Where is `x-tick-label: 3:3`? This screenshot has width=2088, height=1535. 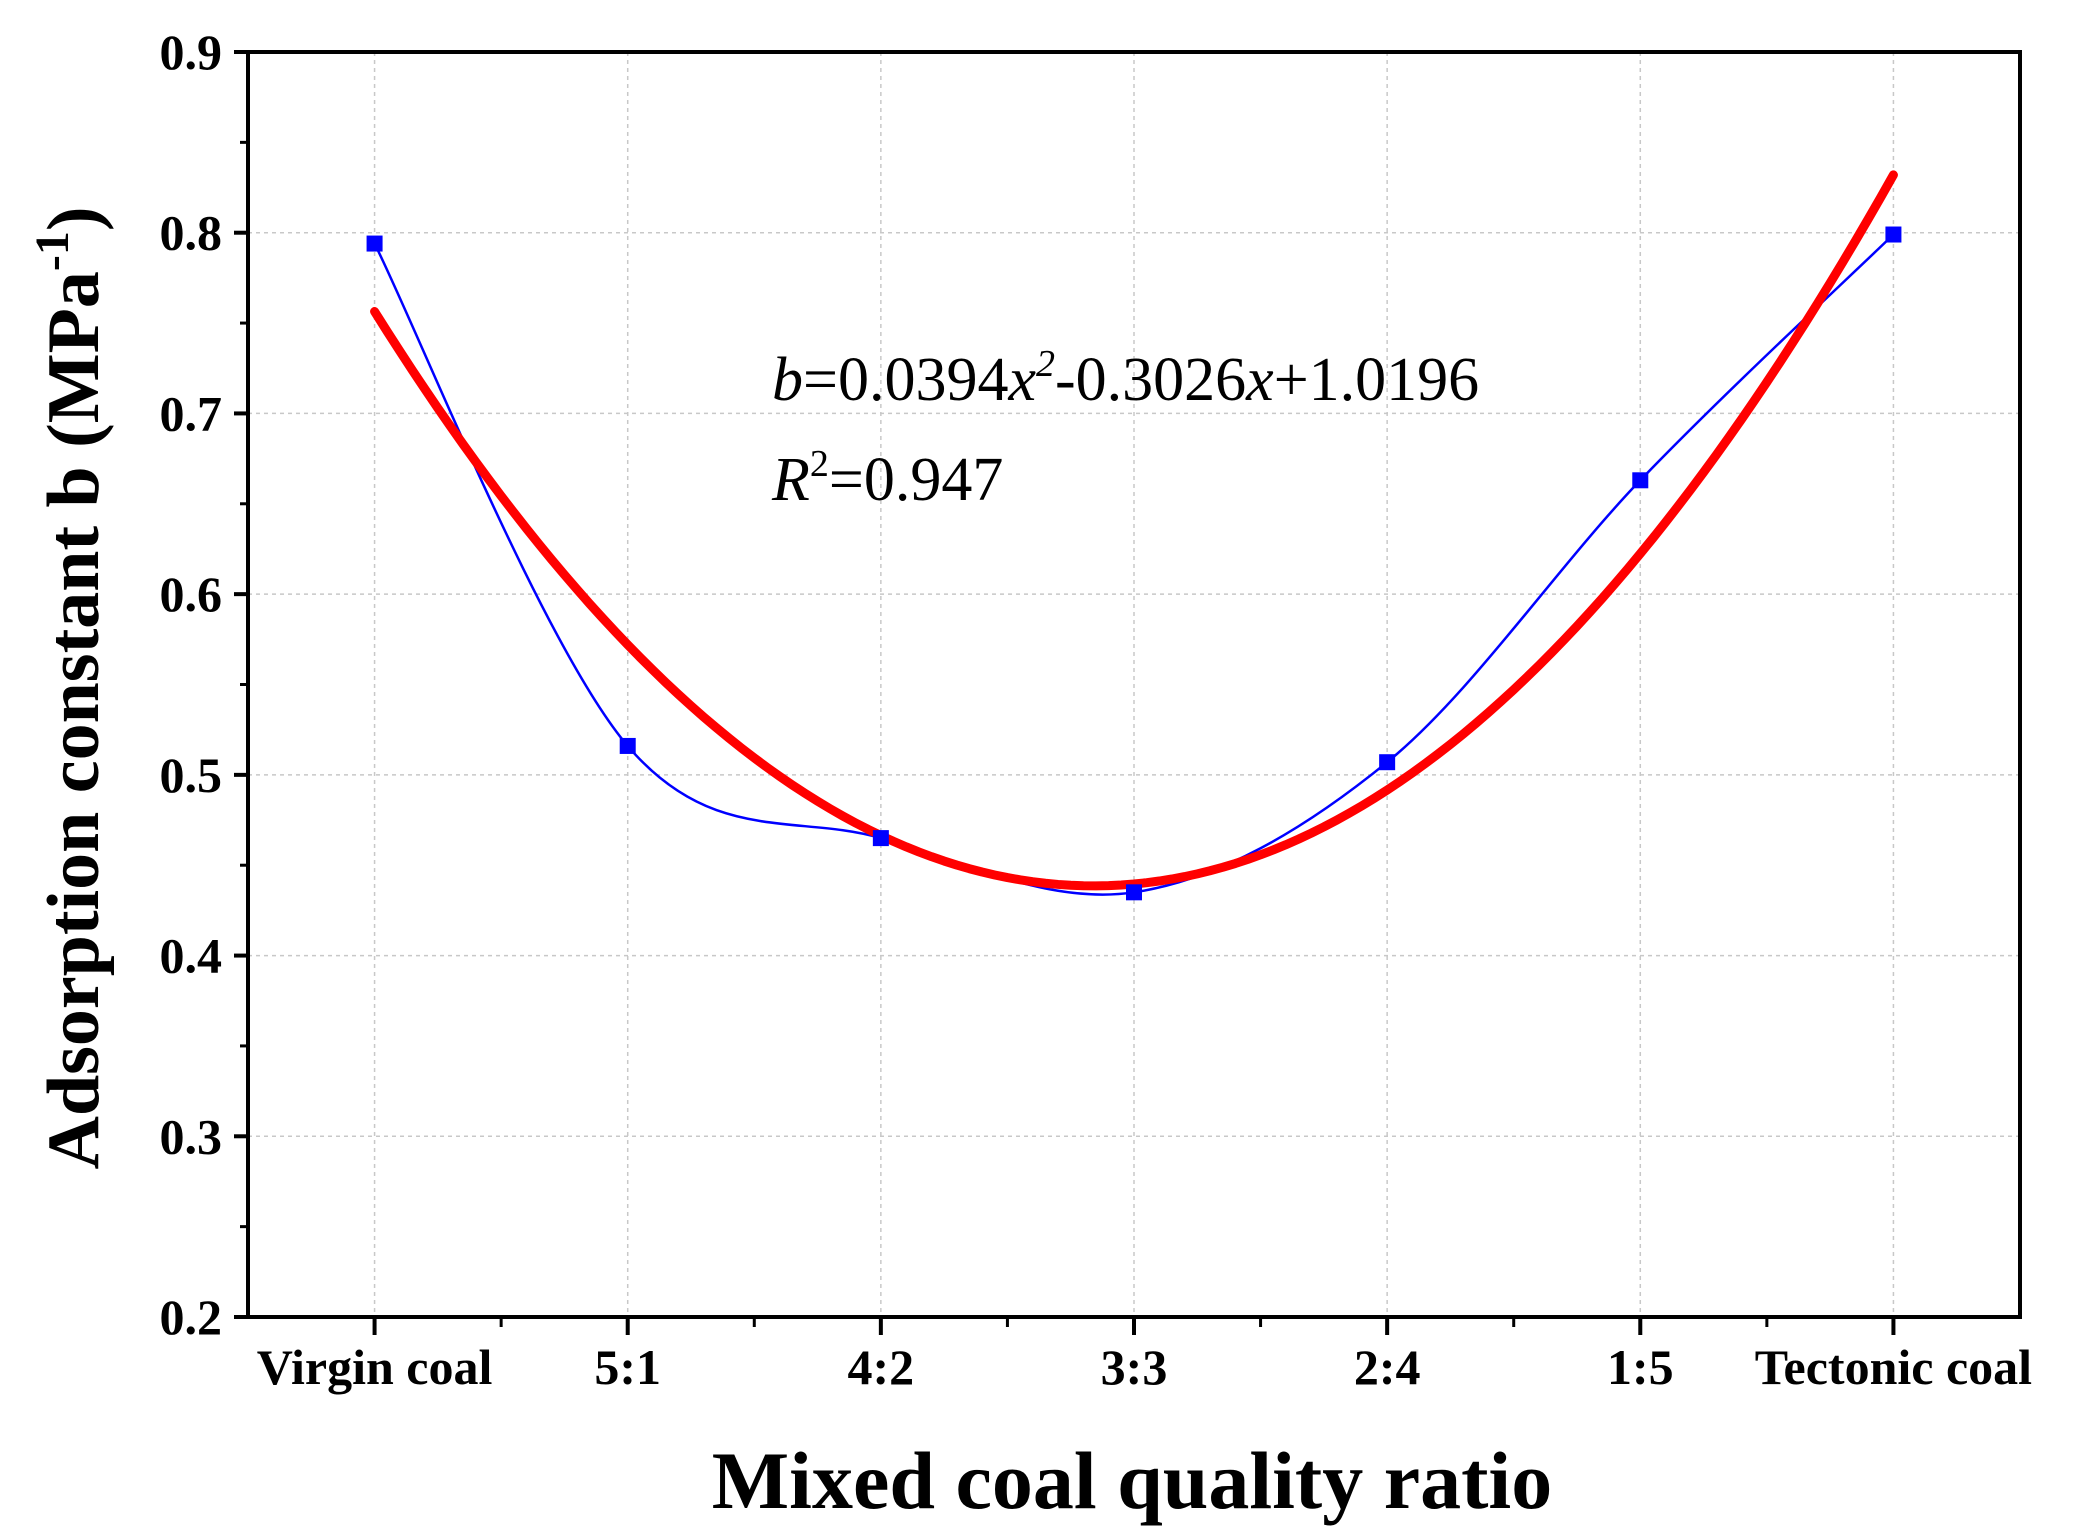
x-tick-label: 3:3 is located at coordinates (1134, 1367).